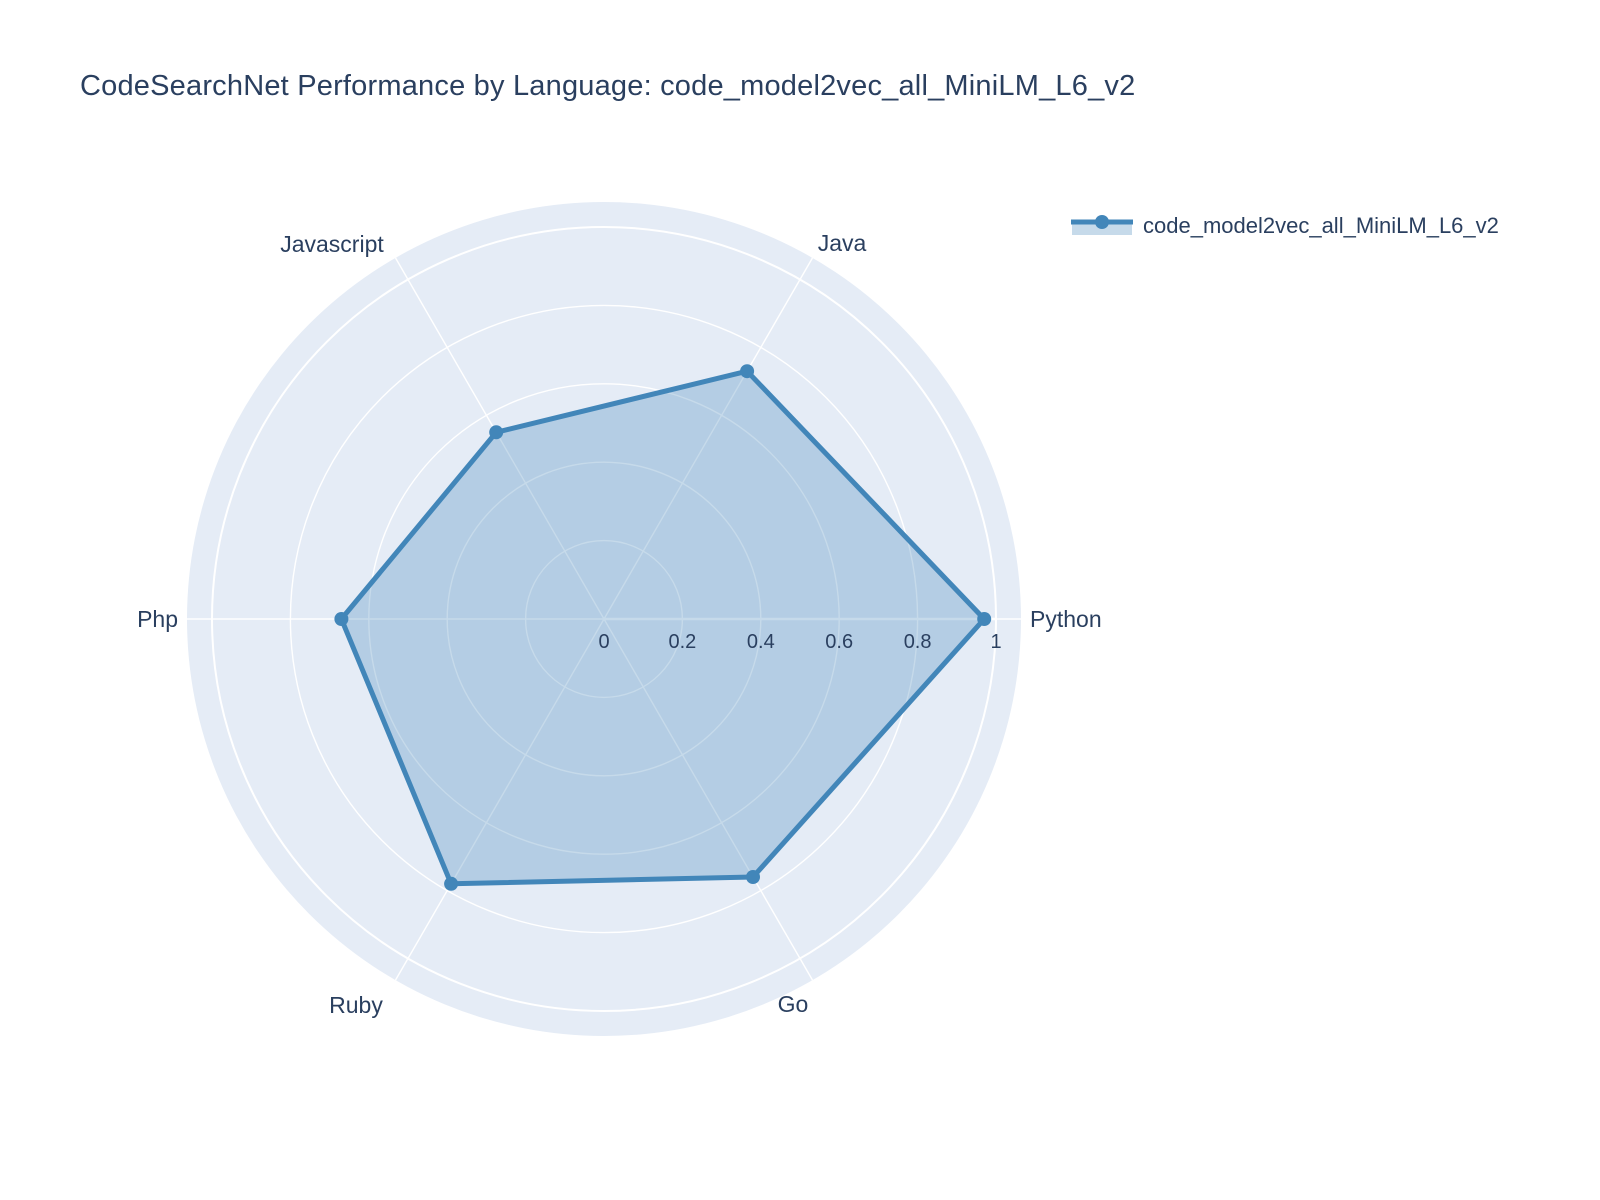 The image size is (1600, 1200). Describe the element at coordinates (332, 244) in the screenshot. I see `category-label: Javascript` at that location.